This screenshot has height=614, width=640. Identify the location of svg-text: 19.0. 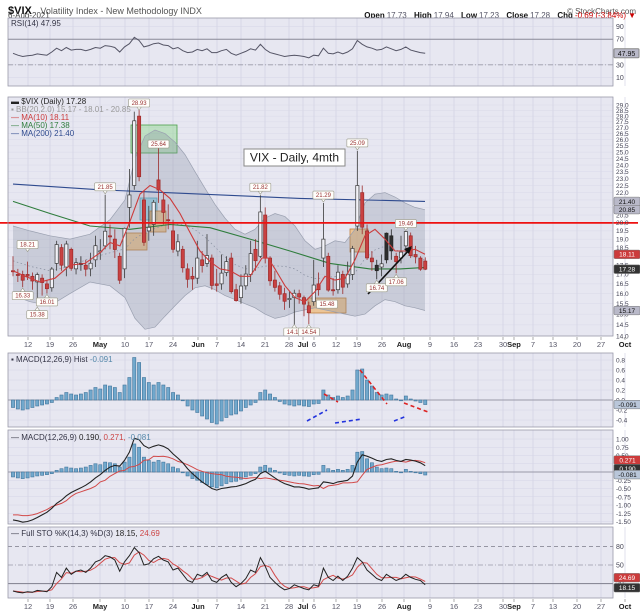
(622, 239).